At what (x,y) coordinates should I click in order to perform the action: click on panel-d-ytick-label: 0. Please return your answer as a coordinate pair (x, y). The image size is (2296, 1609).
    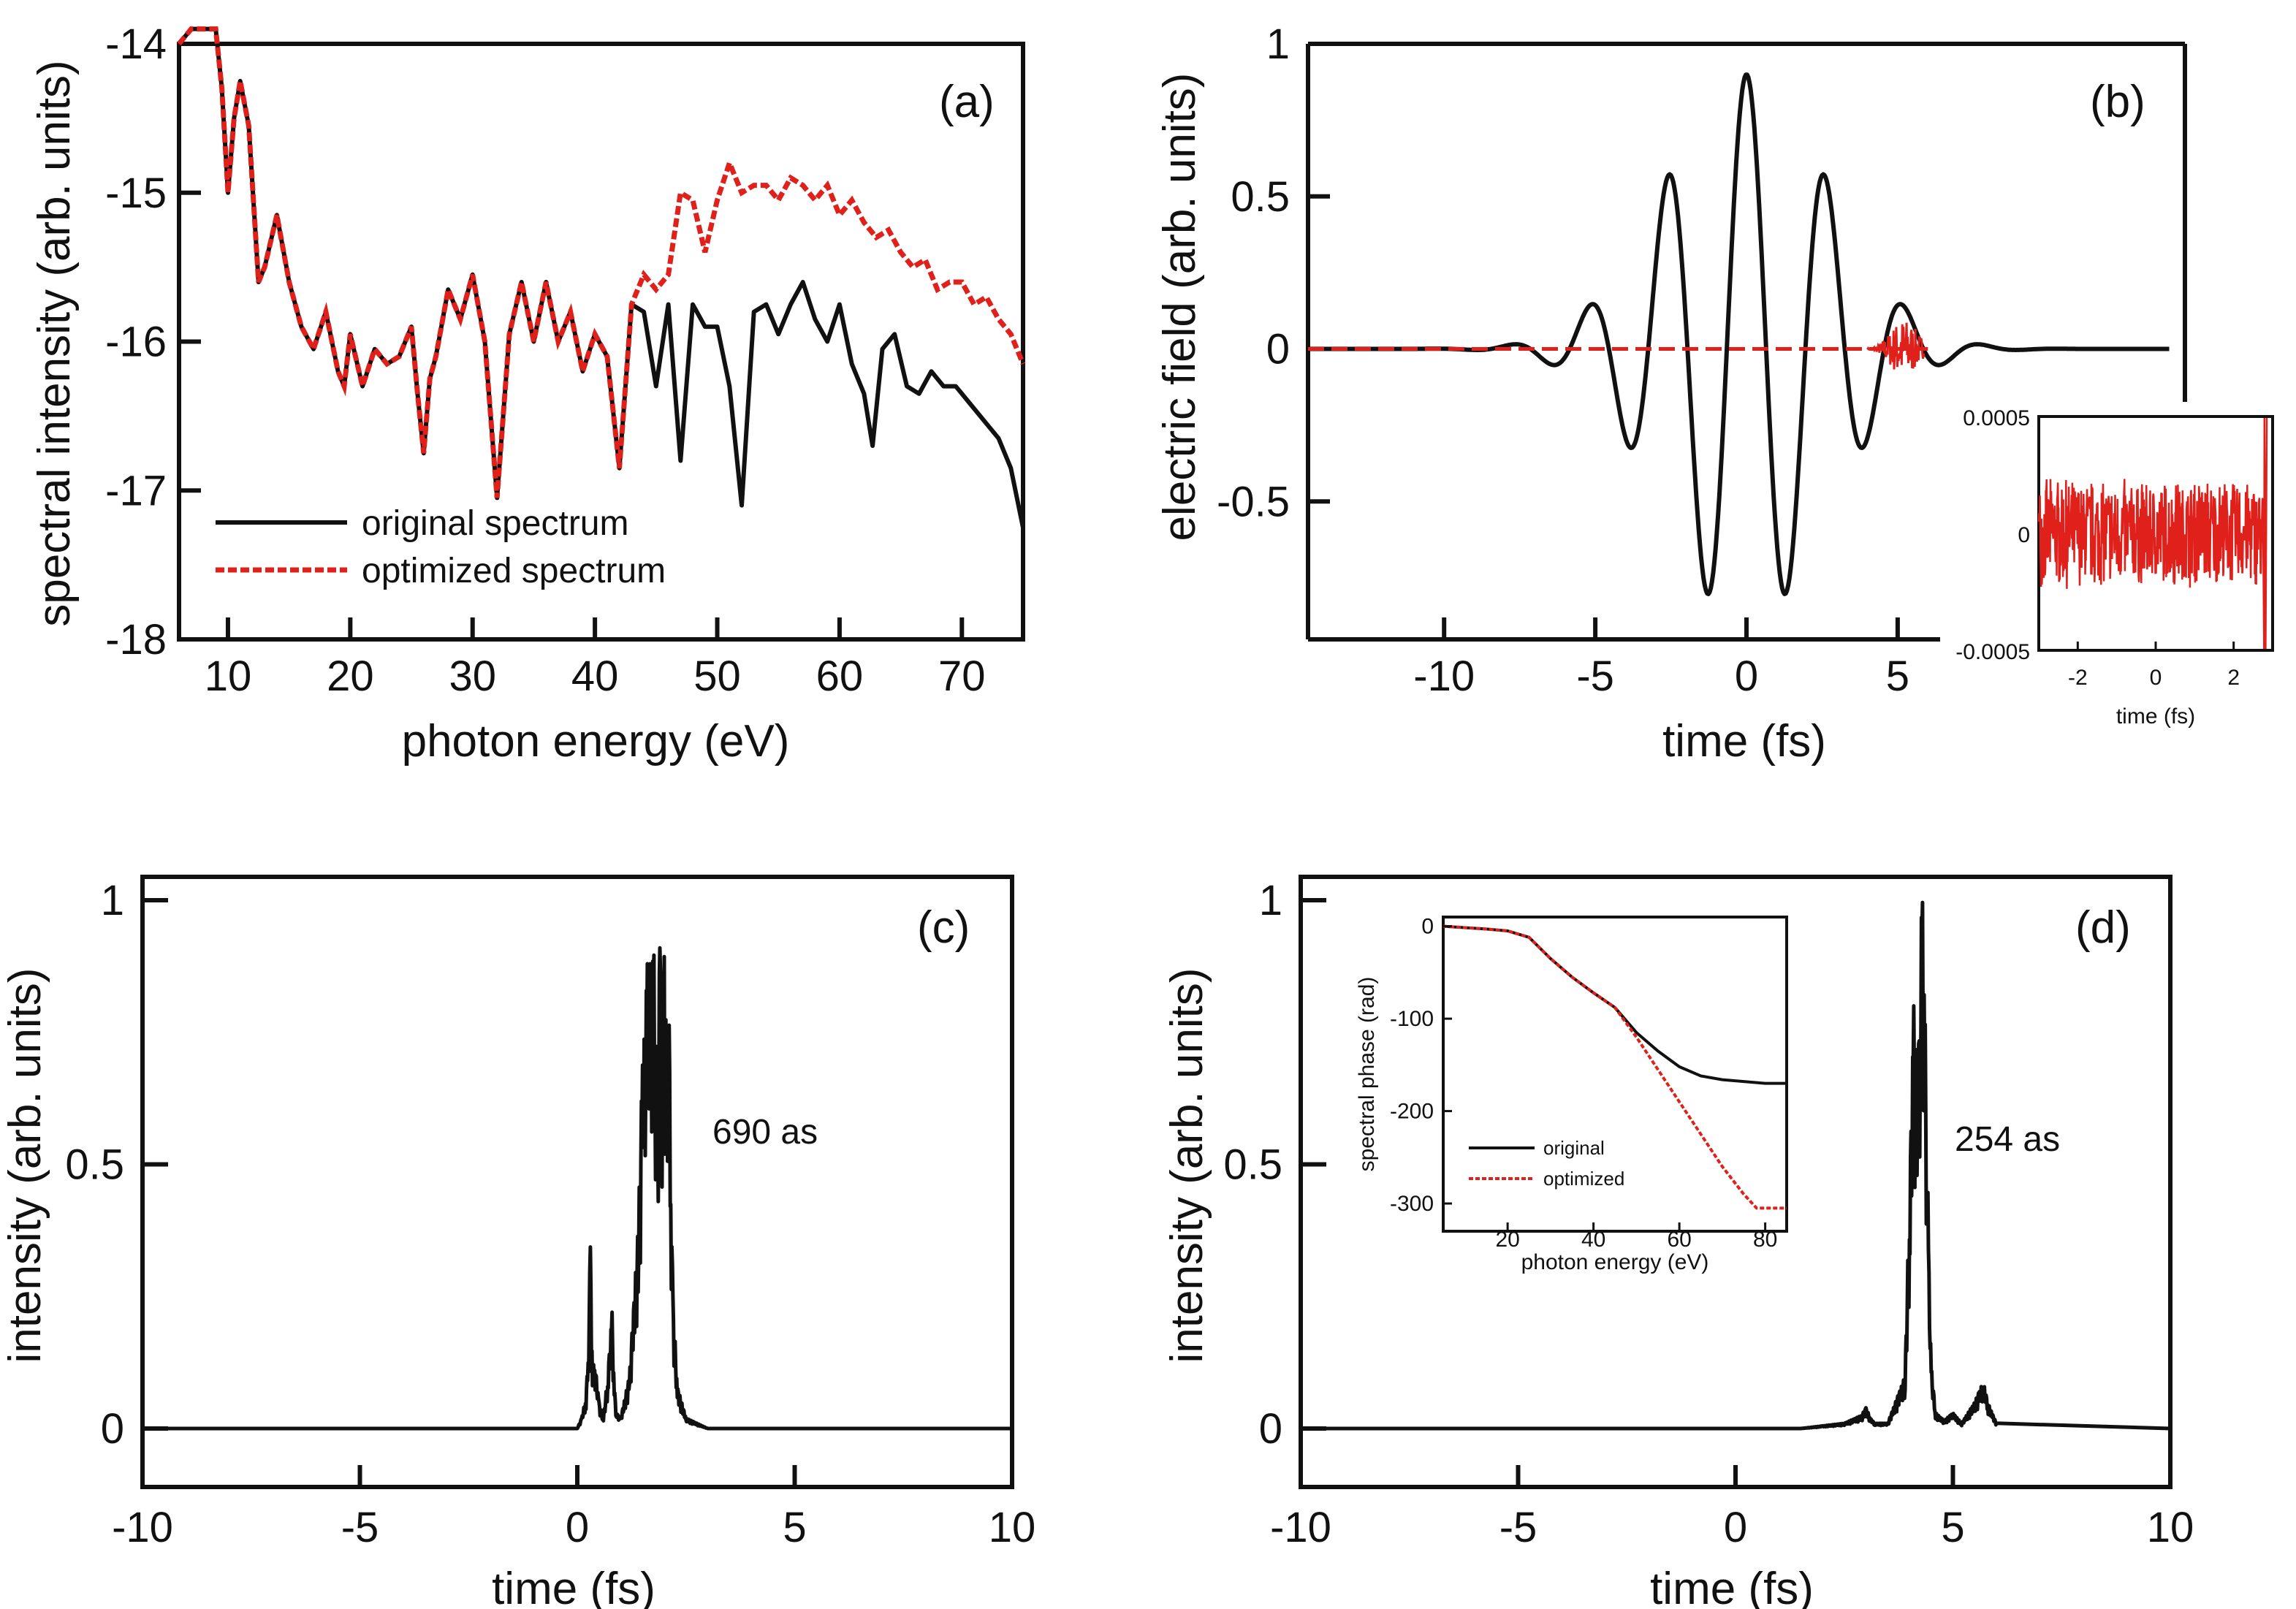
    Looking at the image, I should click on (1270, 1429).